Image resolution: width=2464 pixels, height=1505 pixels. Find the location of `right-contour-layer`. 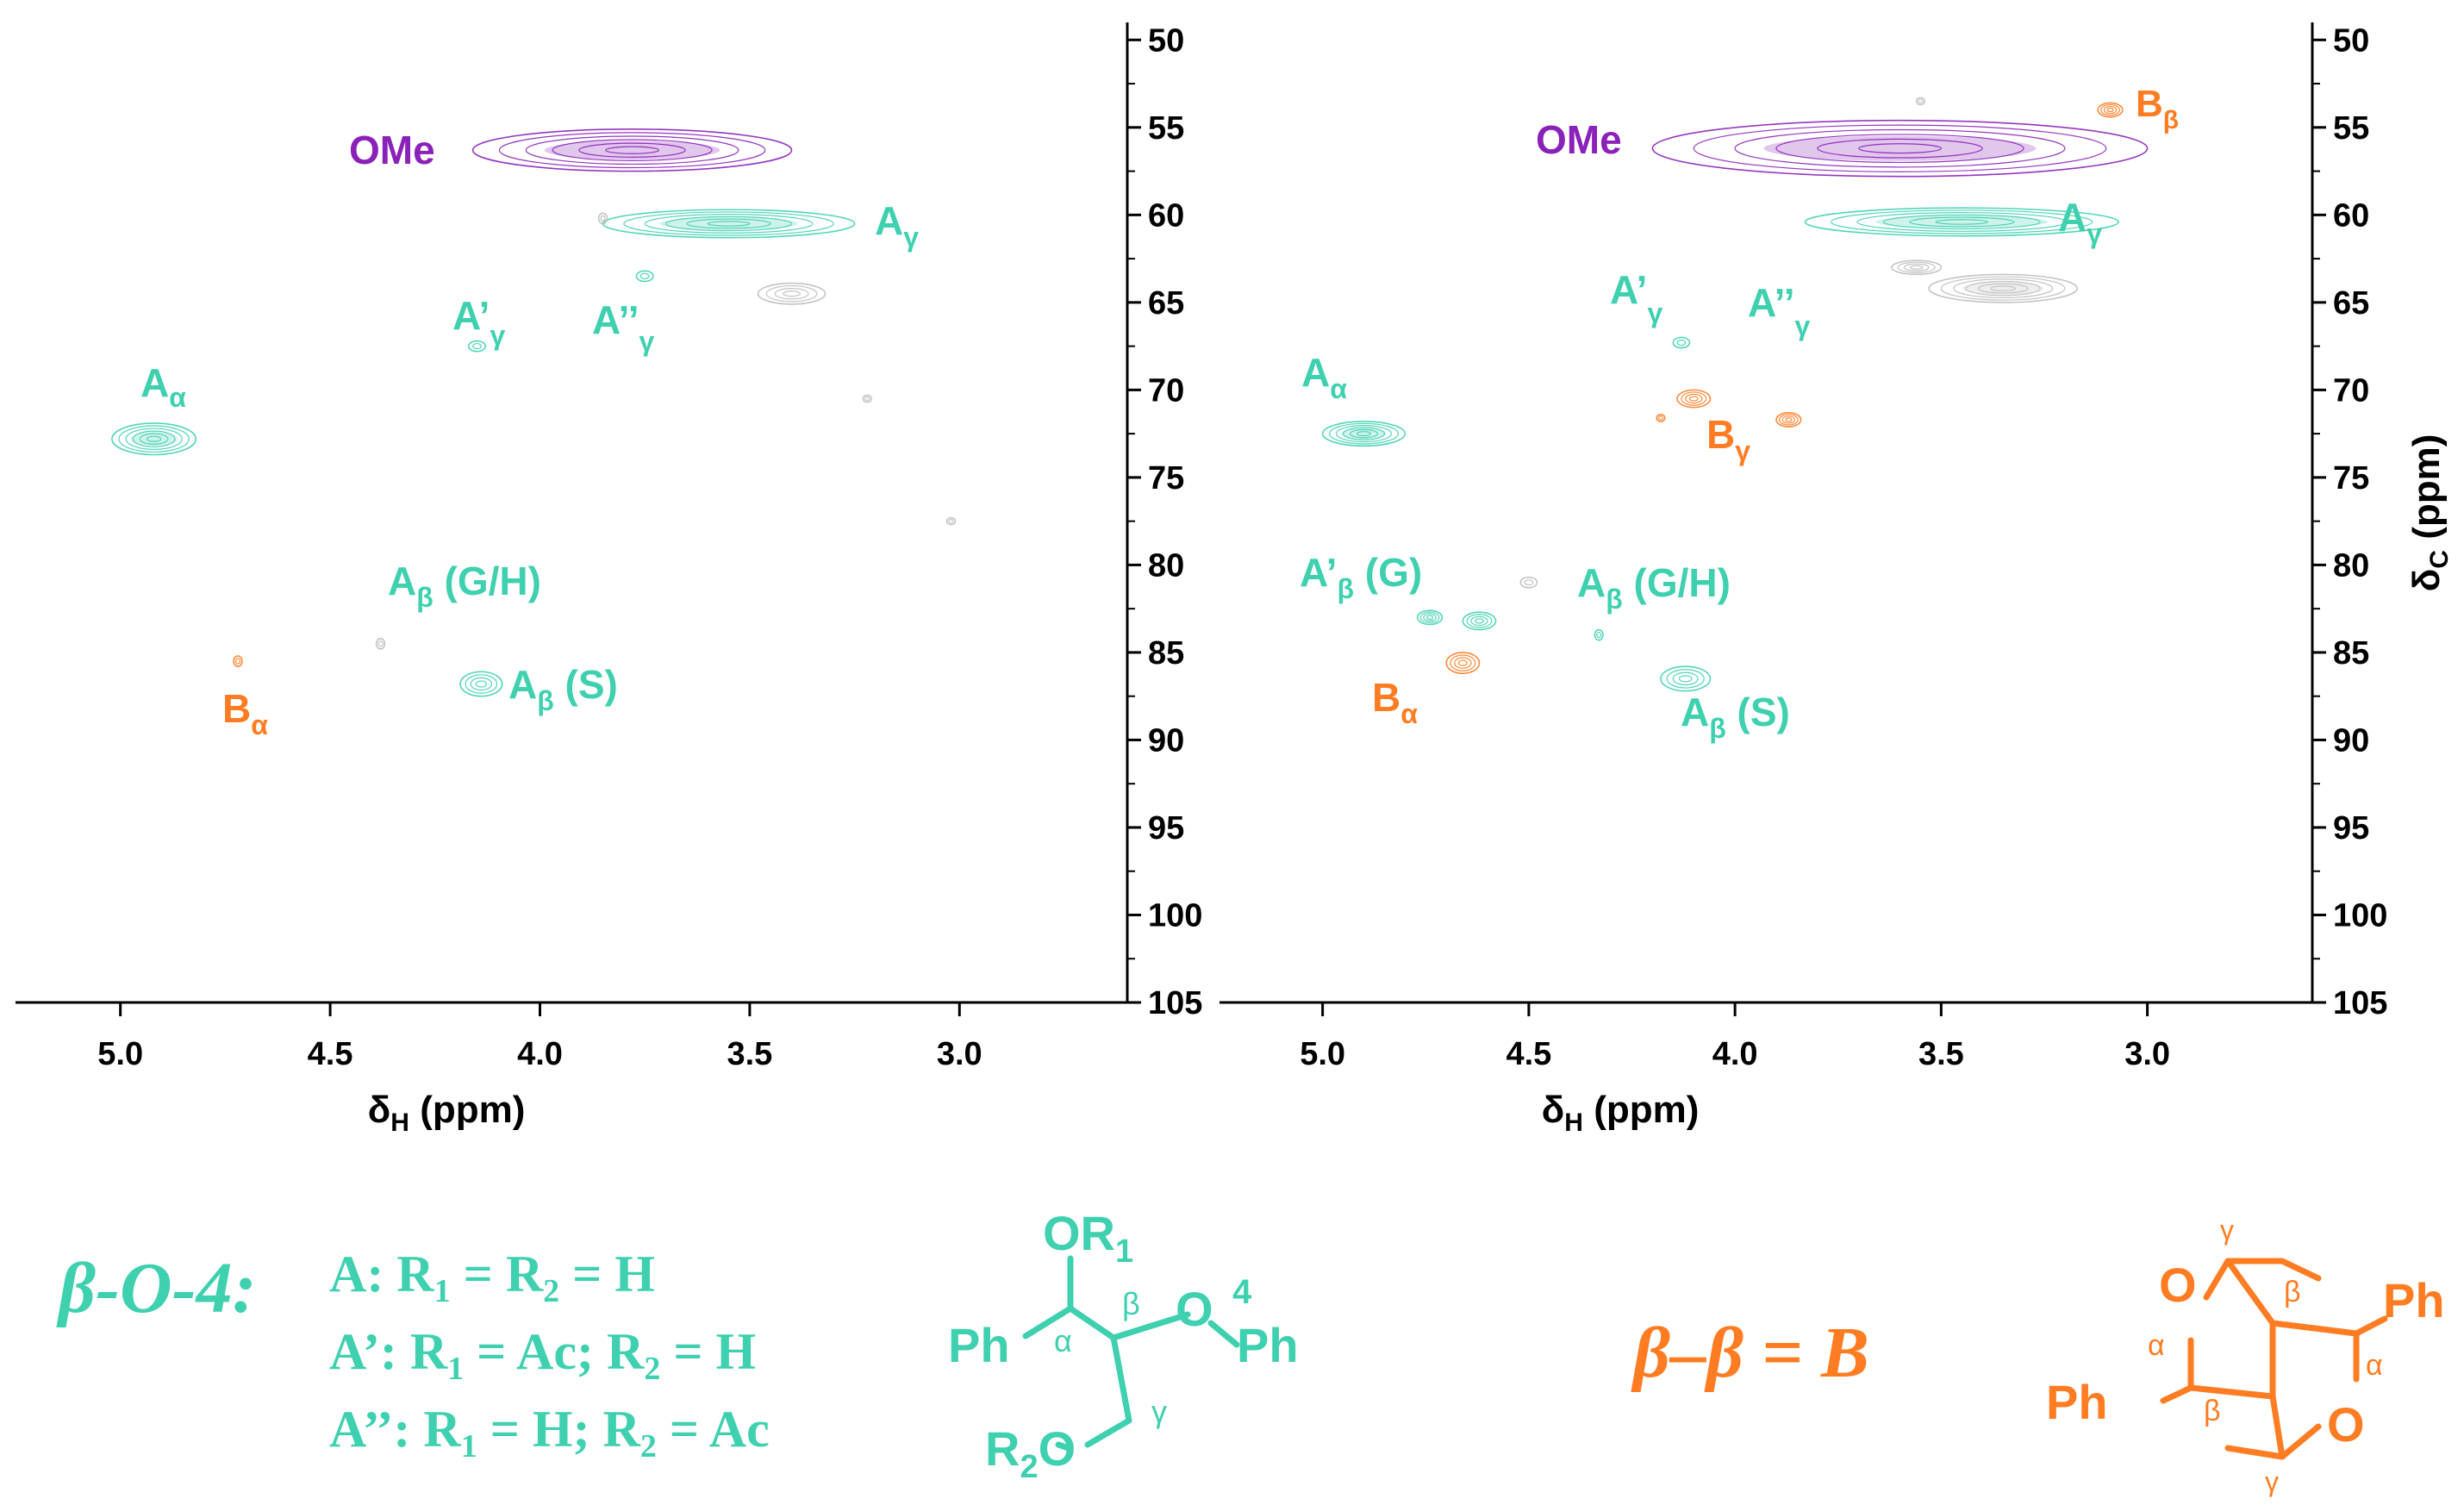

right-contour-layer is located at coordinates (1735, 394).